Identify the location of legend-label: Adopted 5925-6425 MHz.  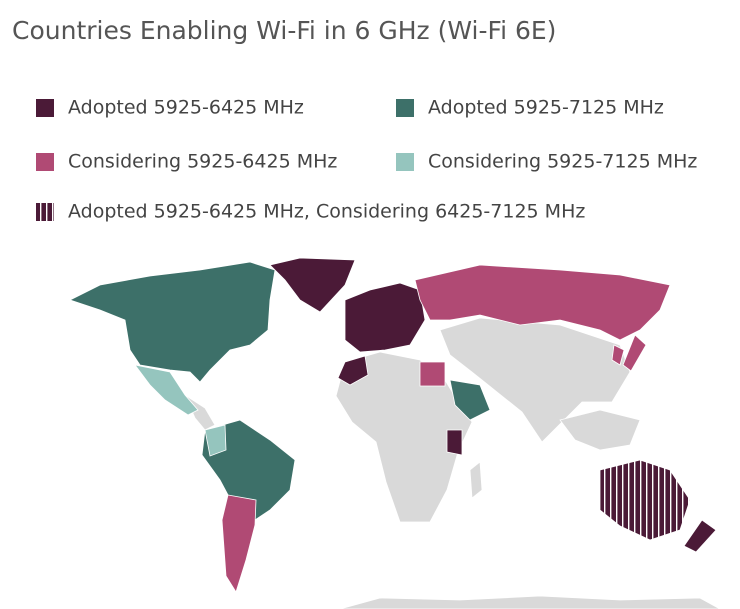
(186, 108).